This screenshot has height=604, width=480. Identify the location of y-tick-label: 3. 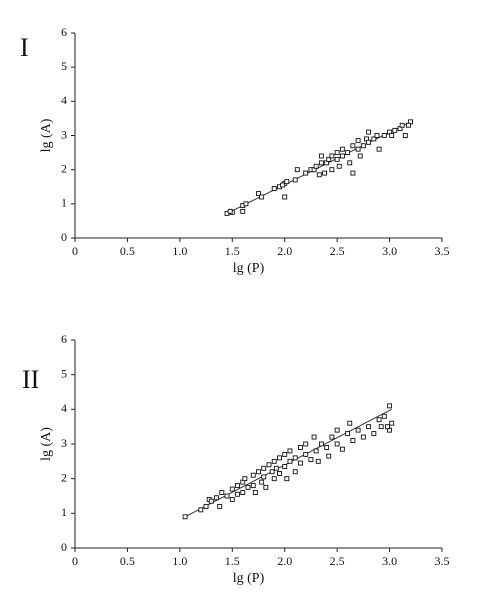
(64, 443).